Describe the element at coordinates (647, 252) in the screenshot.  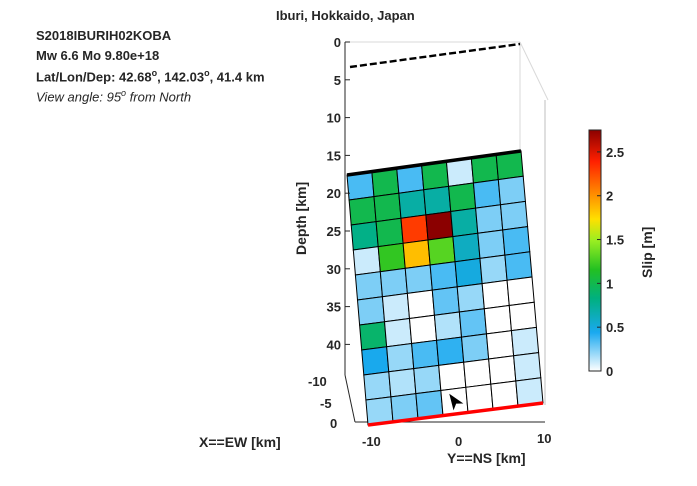
I see `colorbar-label: Slip [m]` at that location.